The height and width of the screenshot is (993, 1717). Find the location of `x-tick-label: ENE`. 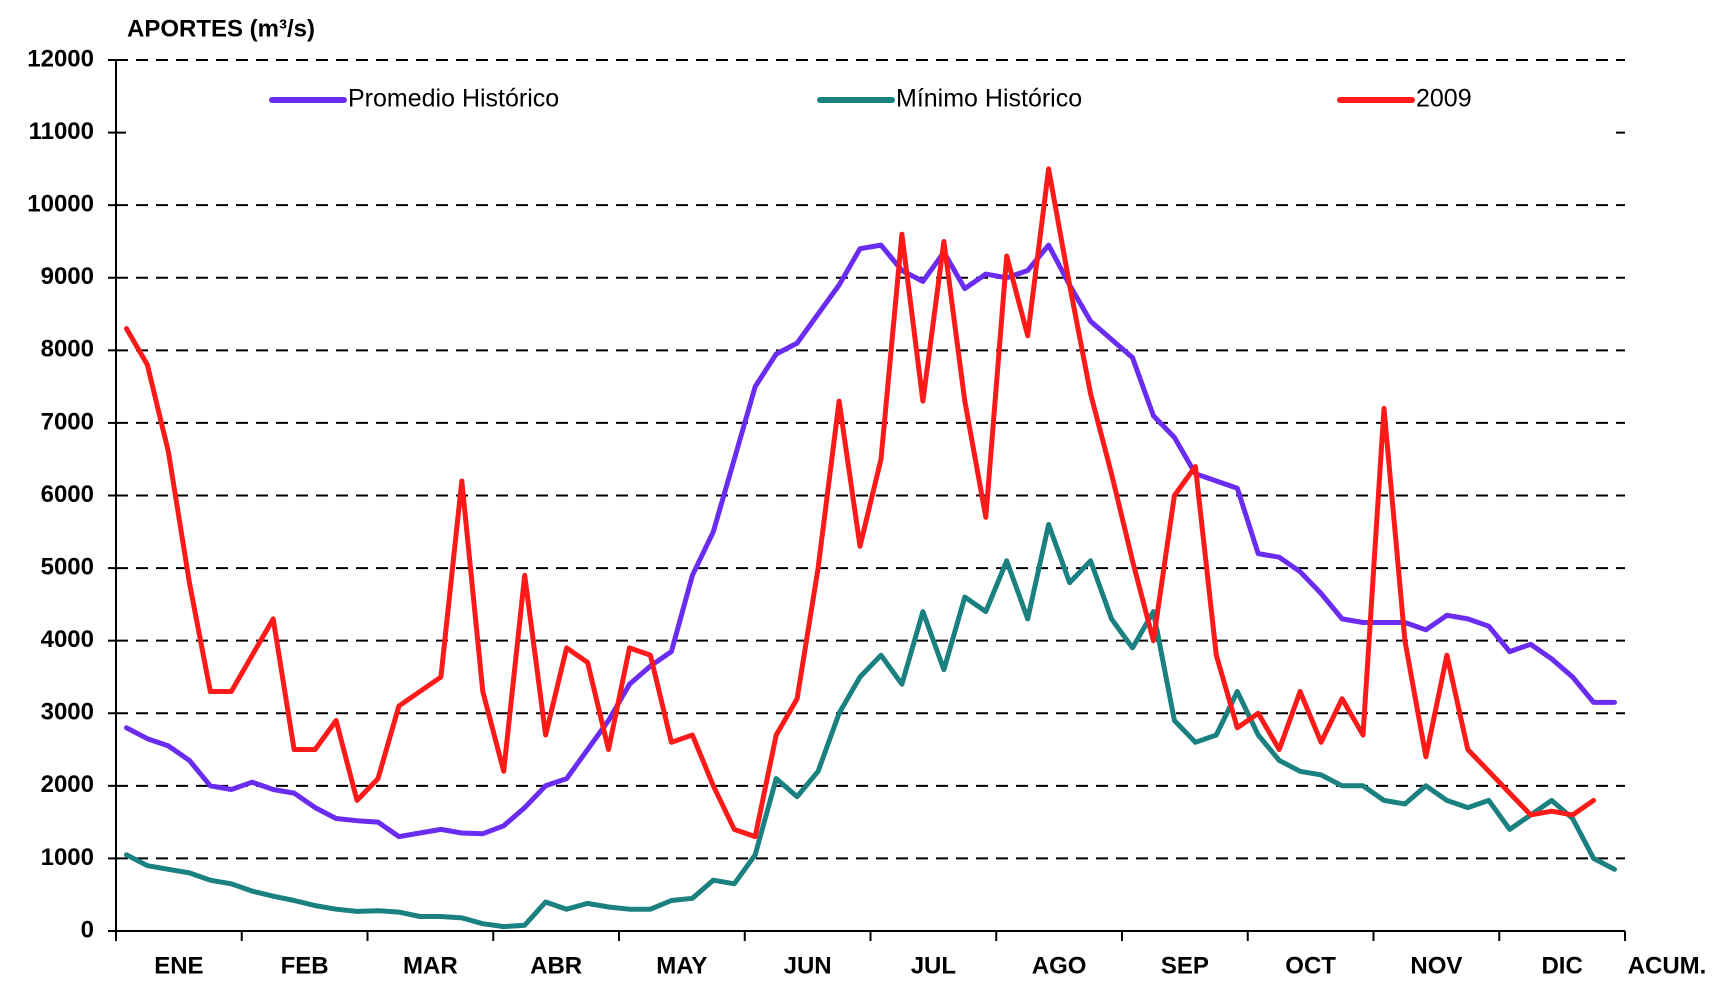

x-tick-label: ENE is located at coordinates (178, 965).